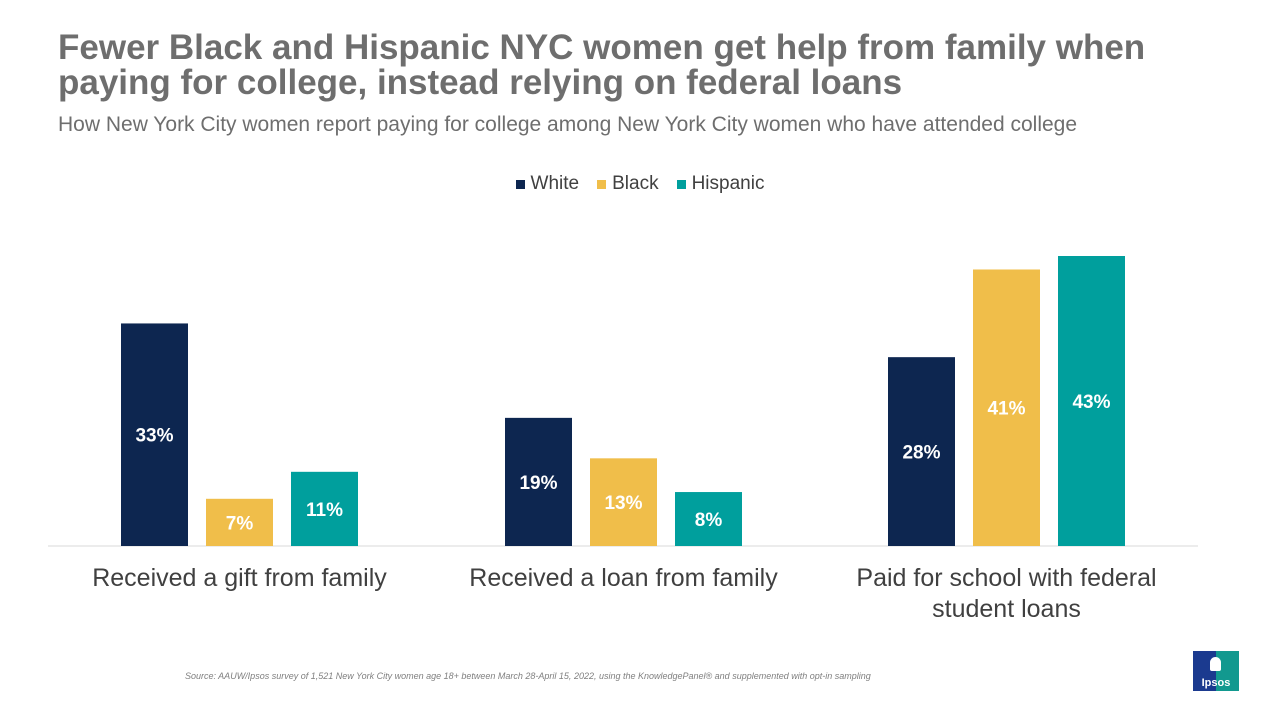 This screenshot has width=1280, height=720. I want to click on data-label-hispanic-3: 43%, so click(1091, 402).